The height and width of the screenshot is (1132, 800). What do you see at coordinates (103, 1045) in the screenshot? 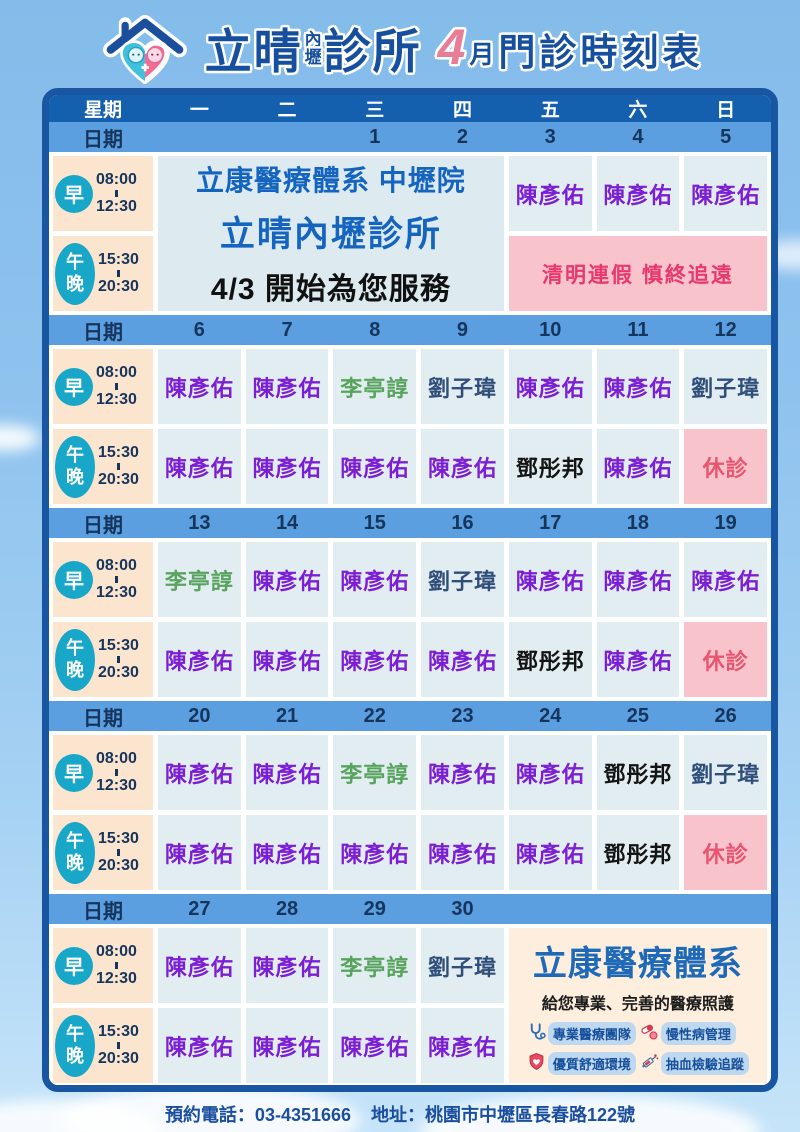
I see `session-evening-time: 午晚 15:30 20:30` at bounding box center [103, 1045].